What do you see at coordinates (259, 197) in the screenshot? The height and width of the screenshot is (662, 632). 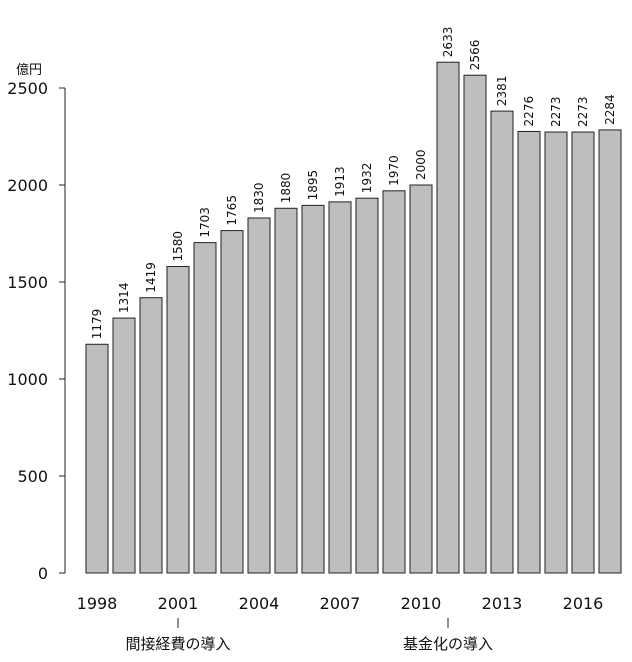 I see `data-label: 1830` at bounding box center [259, 197].